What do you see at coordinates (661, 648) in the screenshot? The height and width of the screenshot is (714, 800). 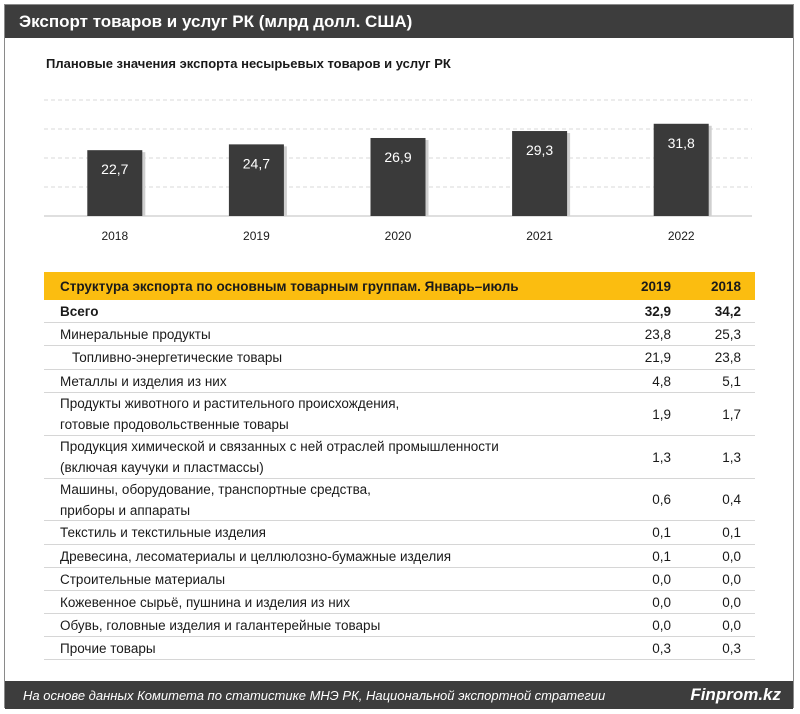 I see `value-2019: 0,3` at bounding box center [661, 648].